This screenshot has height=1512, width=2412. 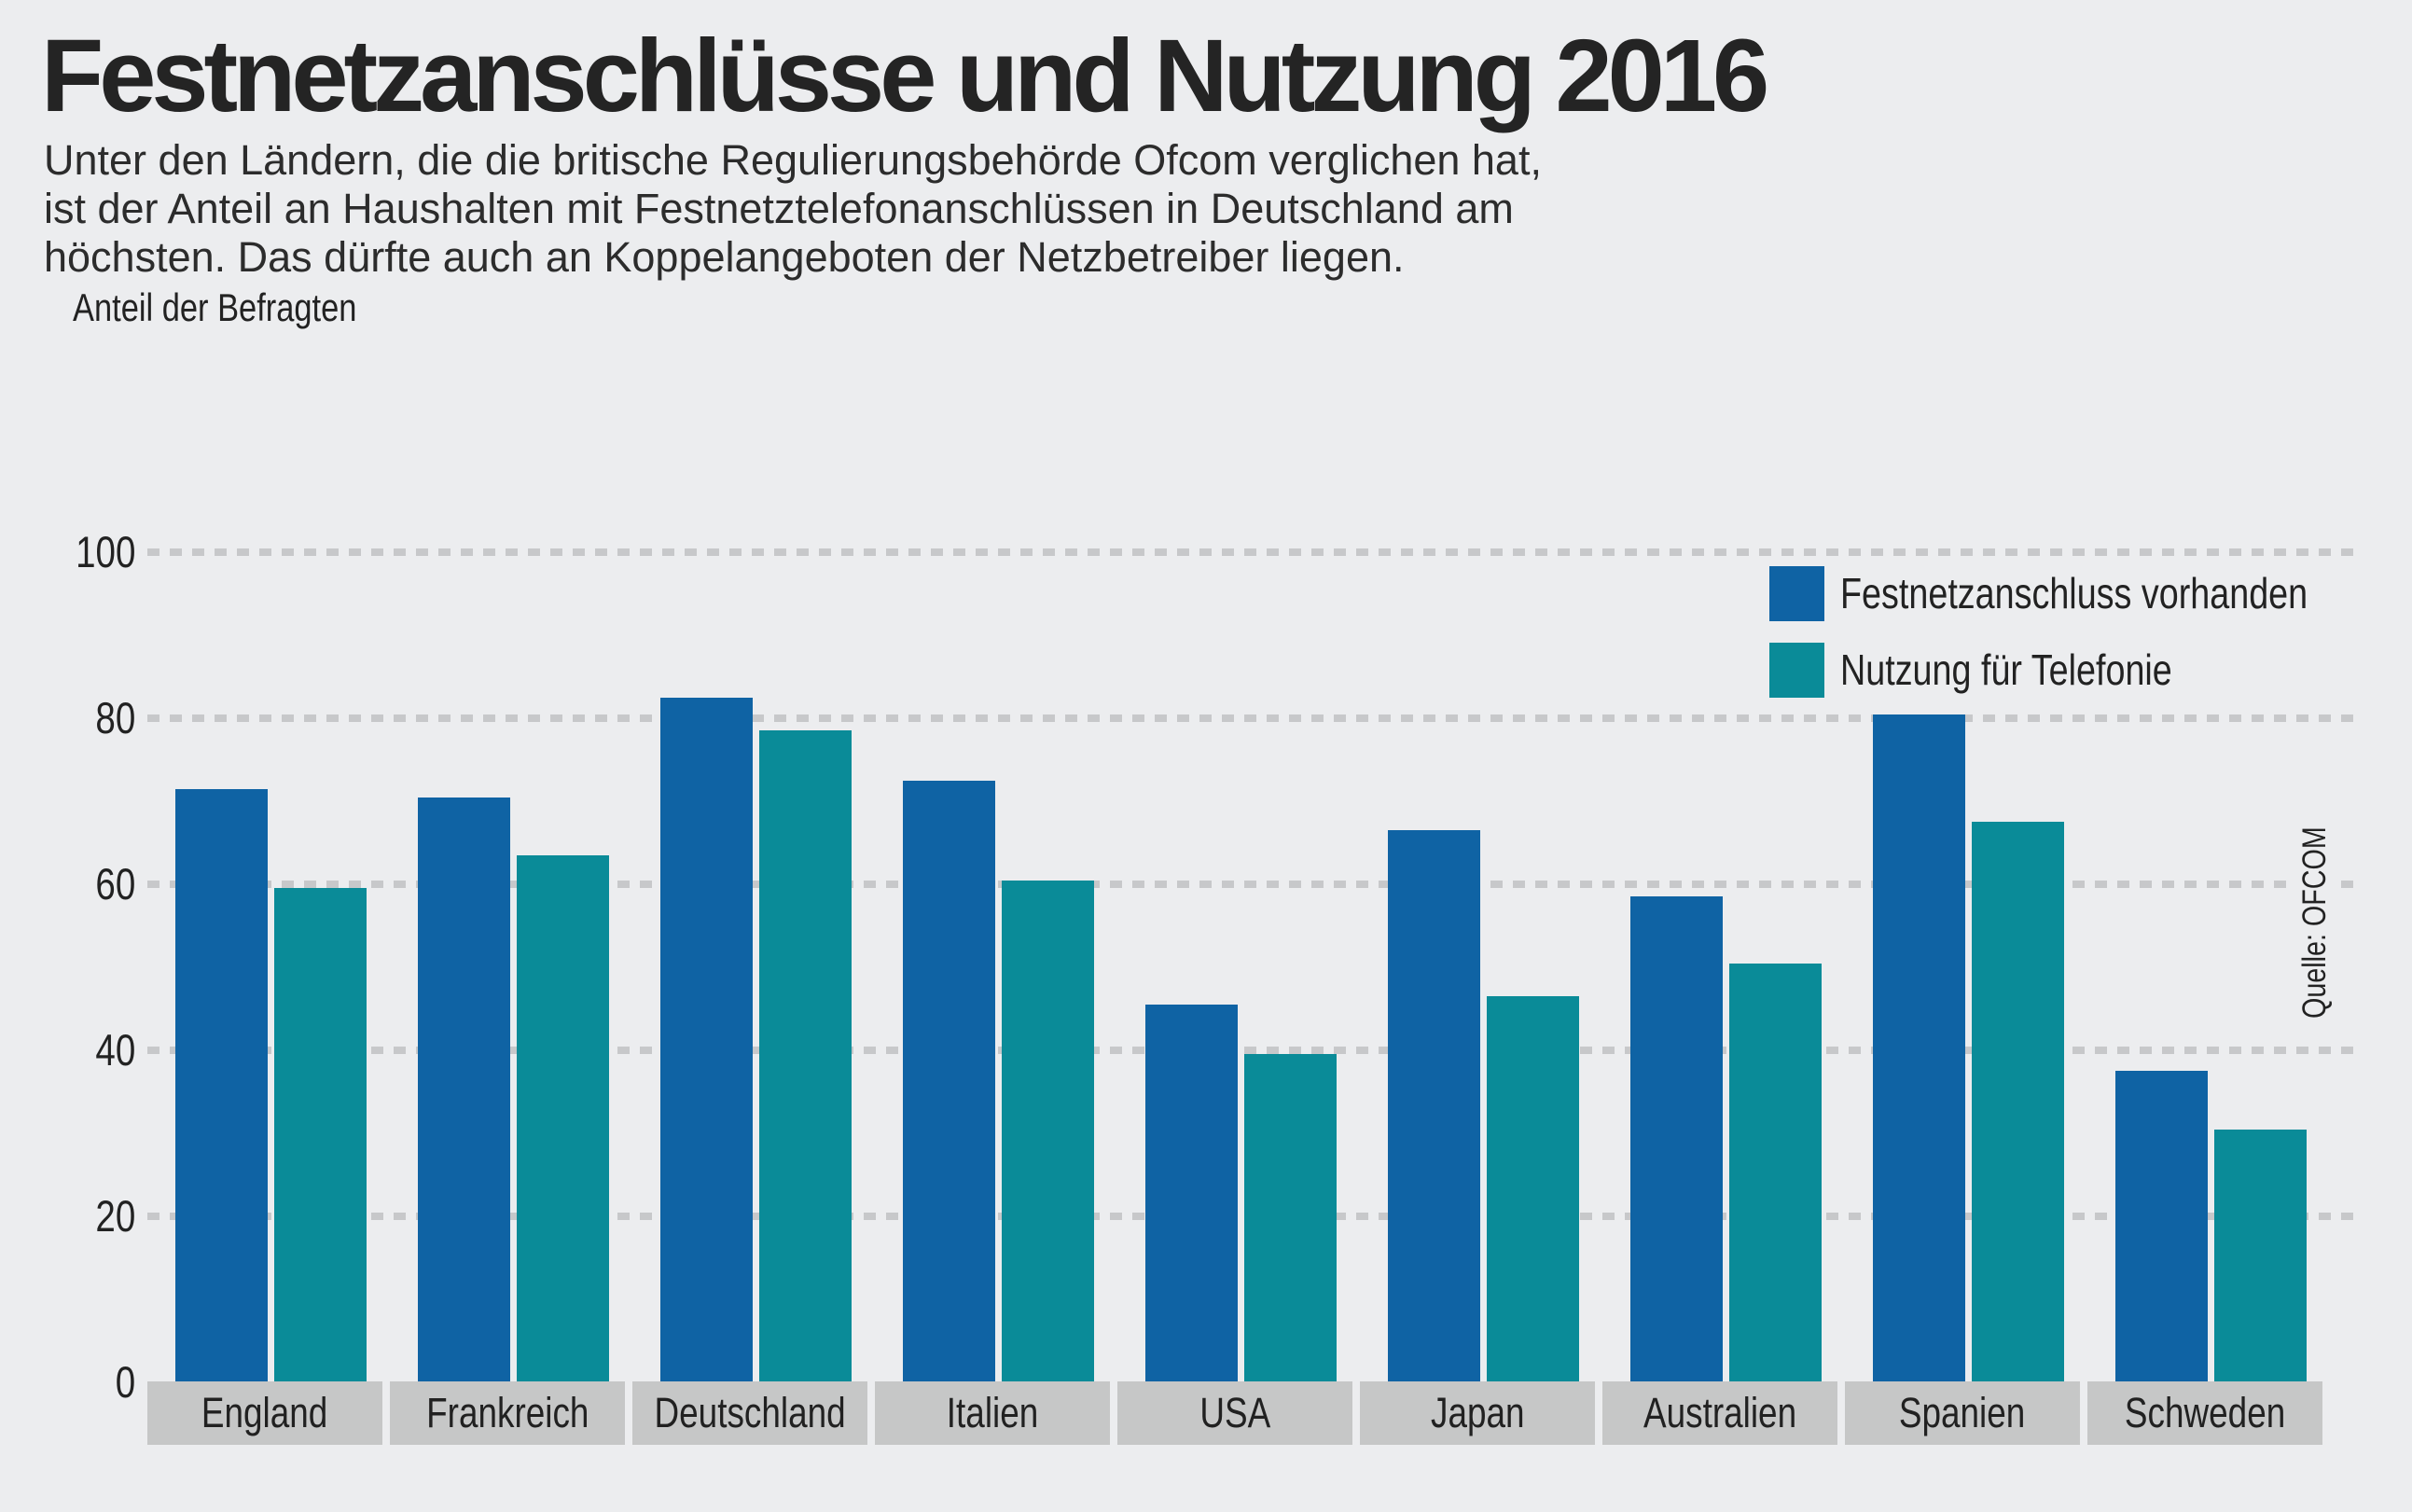 What do you see at coordinates (2161, 1226) in the screenshot?
I see `bar-schweden-series1` at bounding box center [2161, 1226].